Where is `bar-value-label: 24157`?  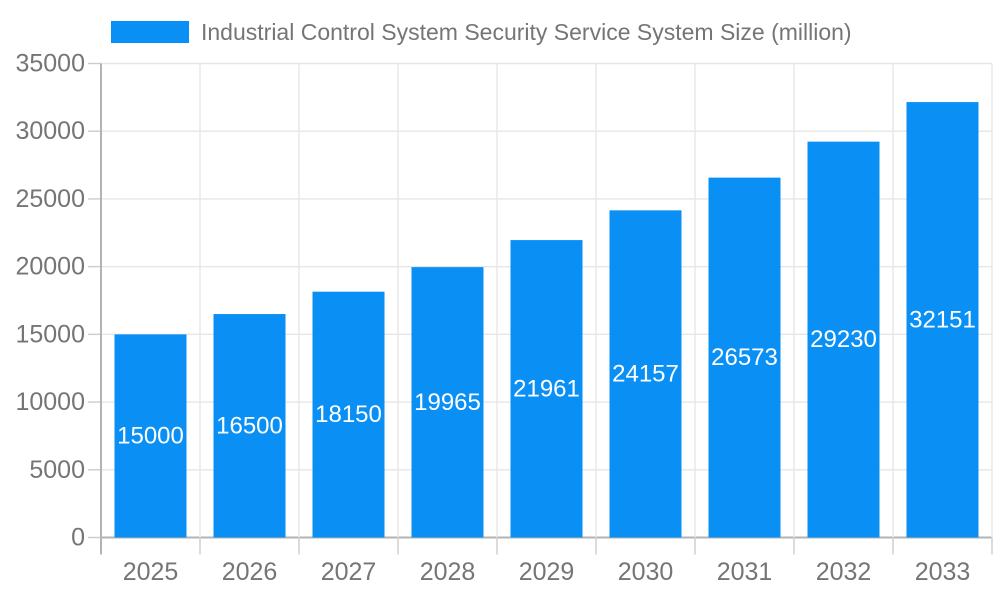
bar-value-label: 24157 is located at coordinates (645, 373).